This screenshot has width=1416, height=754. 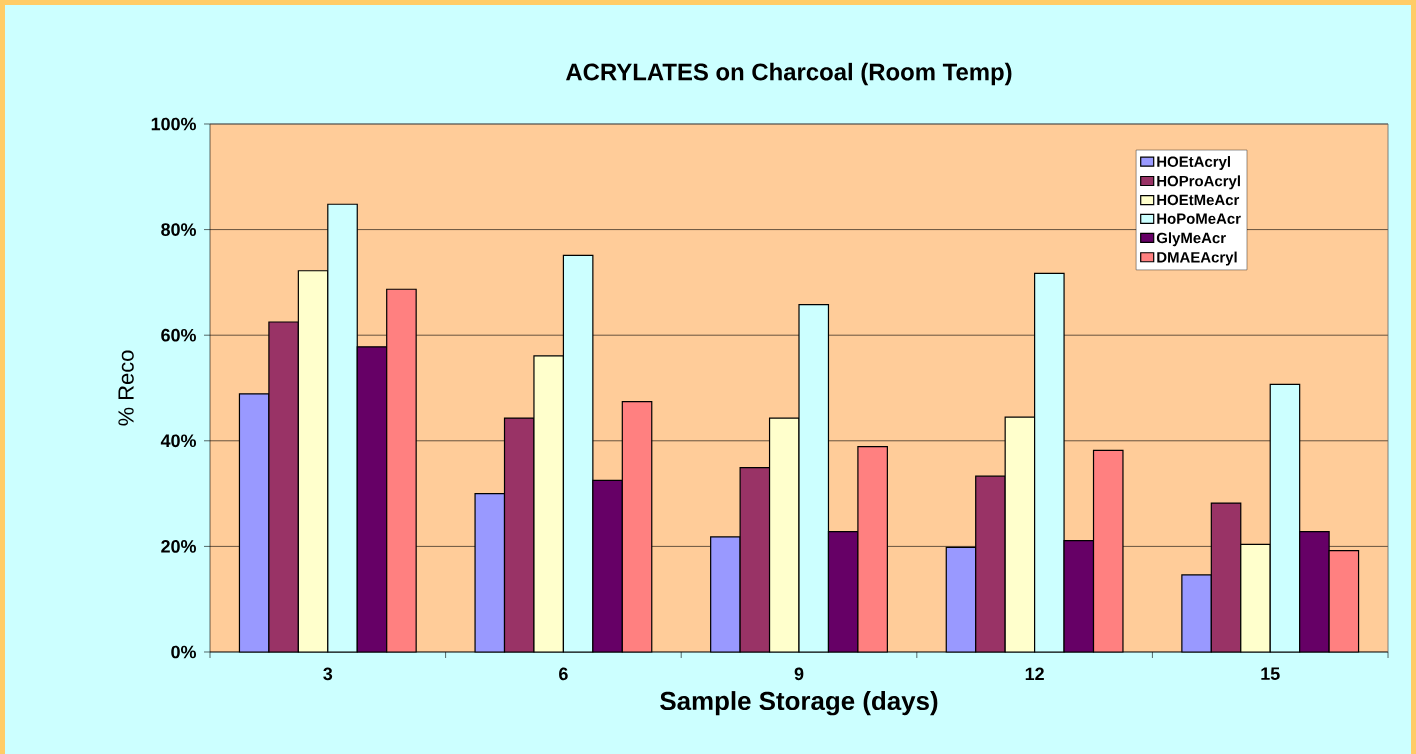 What do you see at coordinates (1198, 182) in the screenshot?
I see `legend-label: HOProAcryl` at bounding box center [1198, 182].